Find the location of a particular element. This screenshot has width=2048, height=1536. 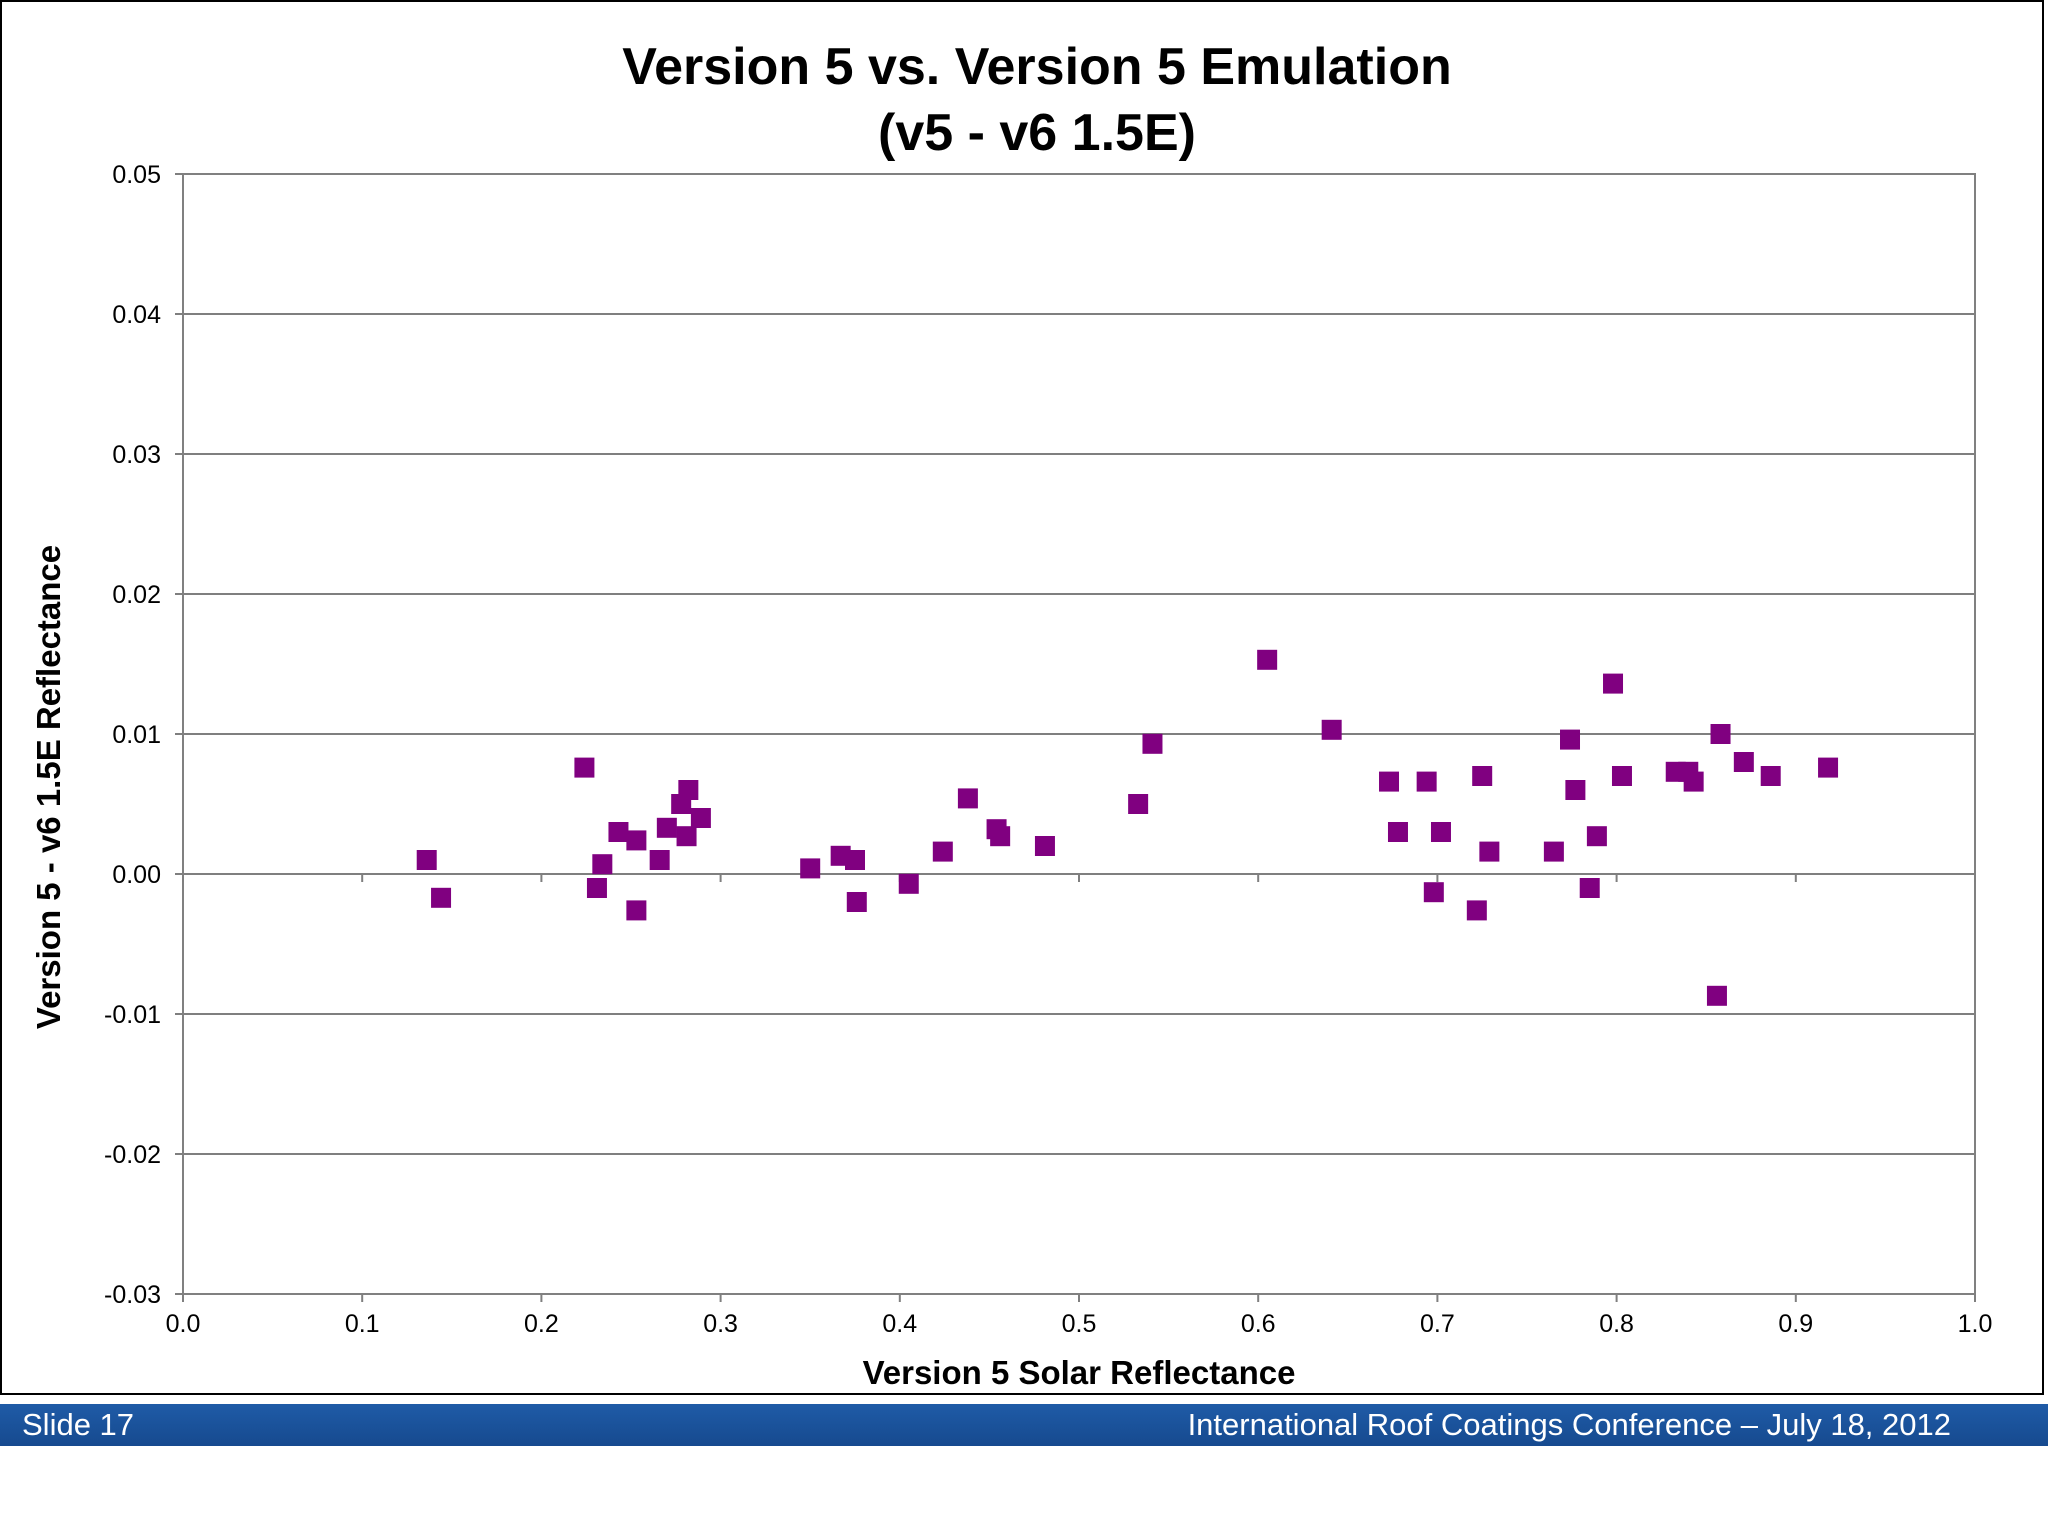

y-tick-label: 0.05 is located at coordinates (136, 175).